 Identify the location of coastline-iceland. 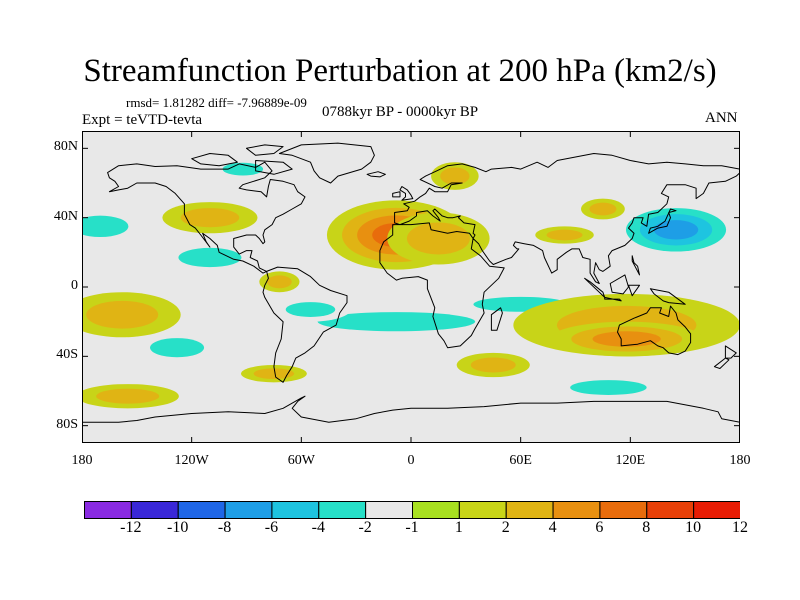
(376, 174).